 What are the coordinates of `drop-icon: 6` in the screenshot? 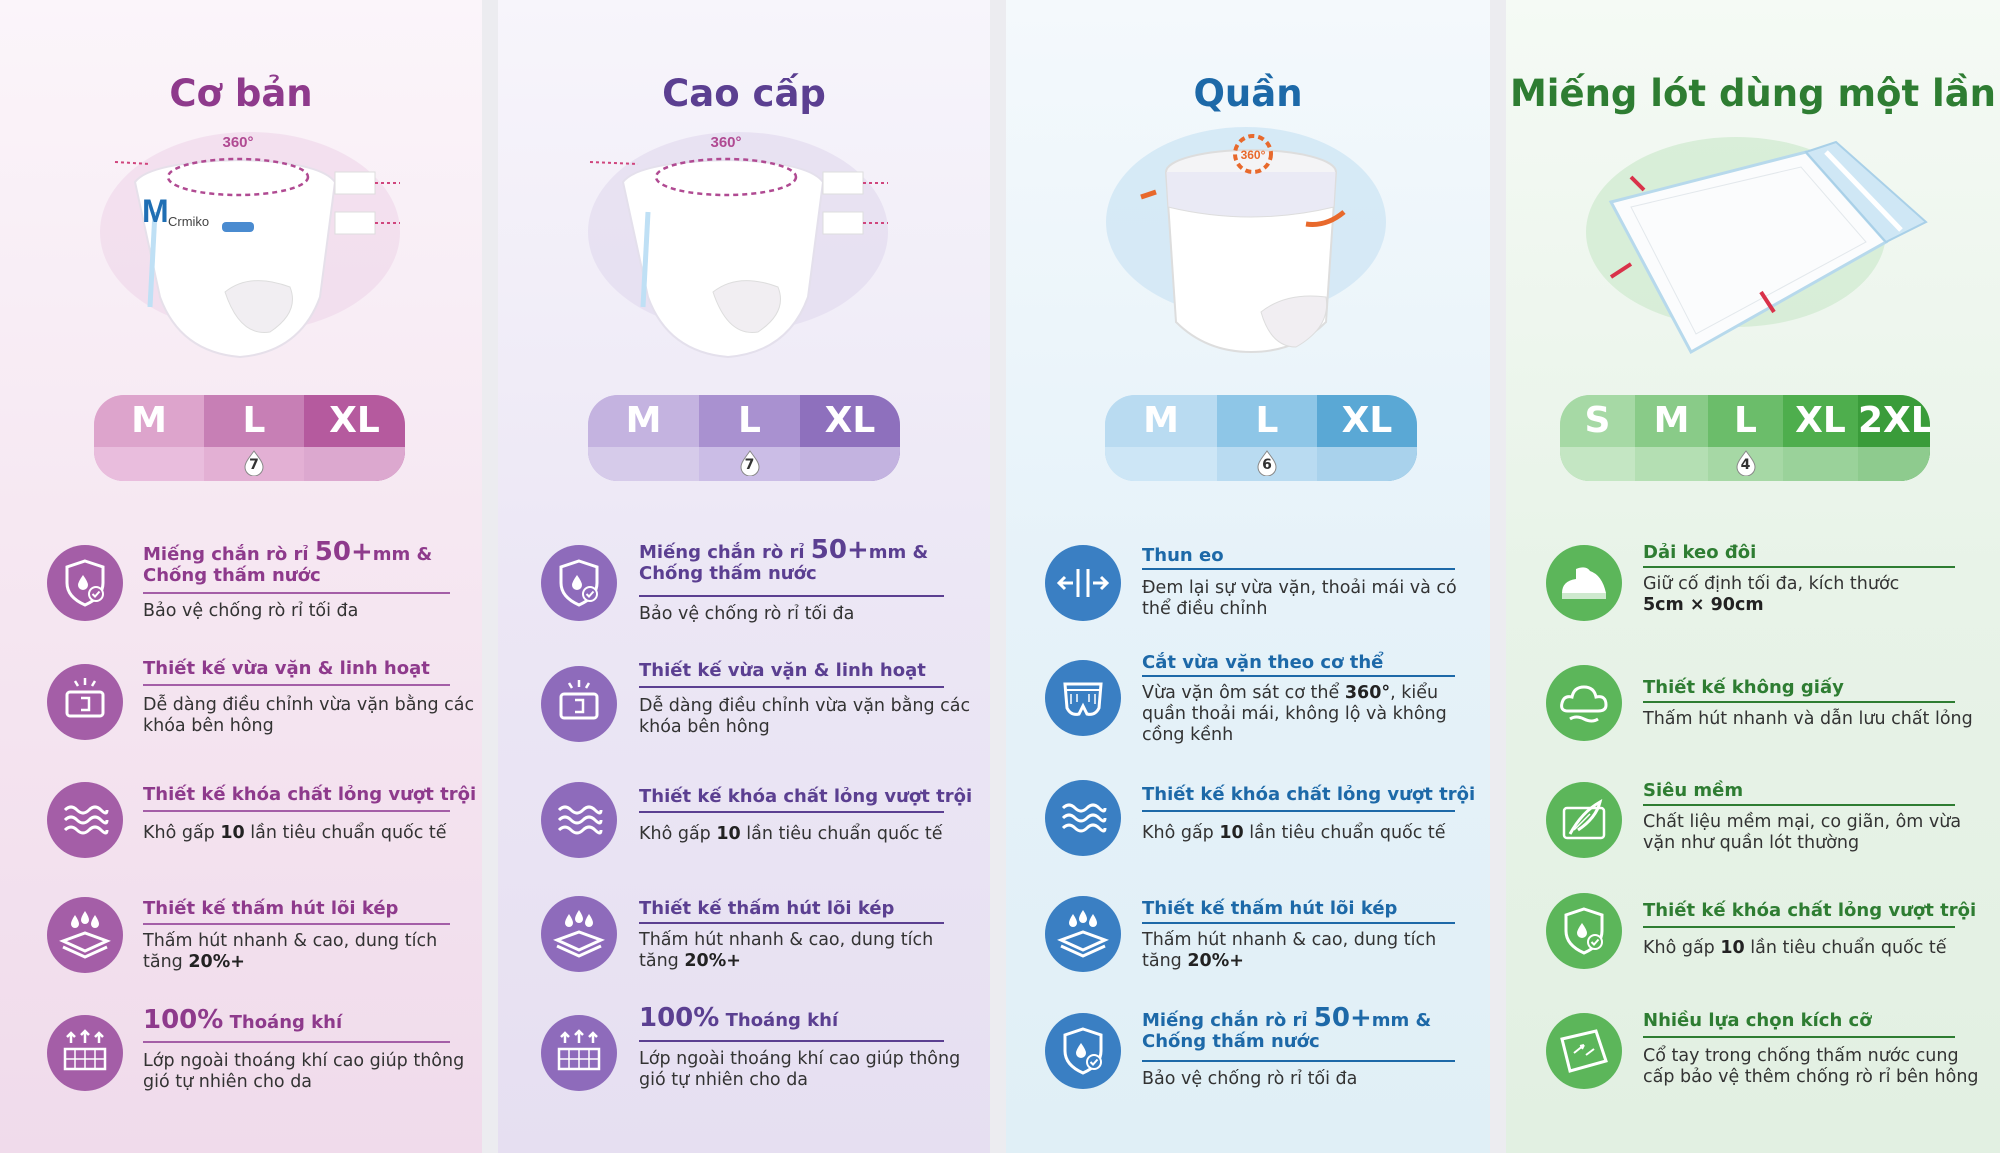 It's located at (1267, 463).